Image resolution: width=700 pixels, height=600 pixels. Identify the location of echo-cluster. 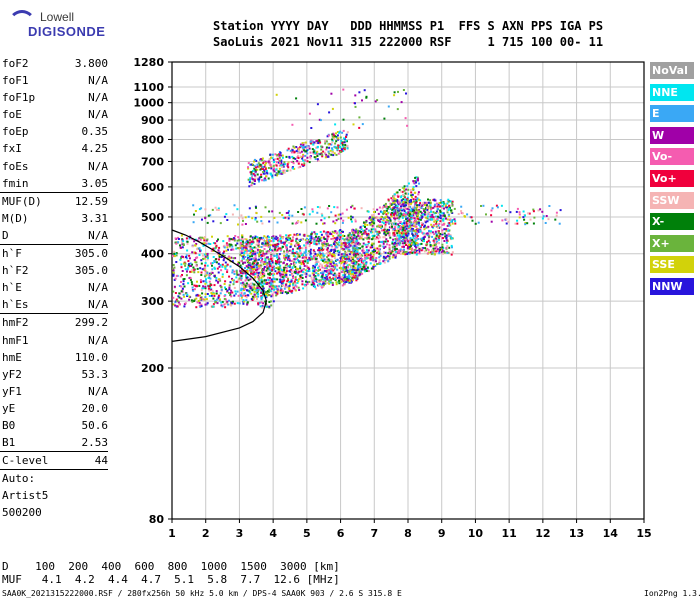
(298, 158).